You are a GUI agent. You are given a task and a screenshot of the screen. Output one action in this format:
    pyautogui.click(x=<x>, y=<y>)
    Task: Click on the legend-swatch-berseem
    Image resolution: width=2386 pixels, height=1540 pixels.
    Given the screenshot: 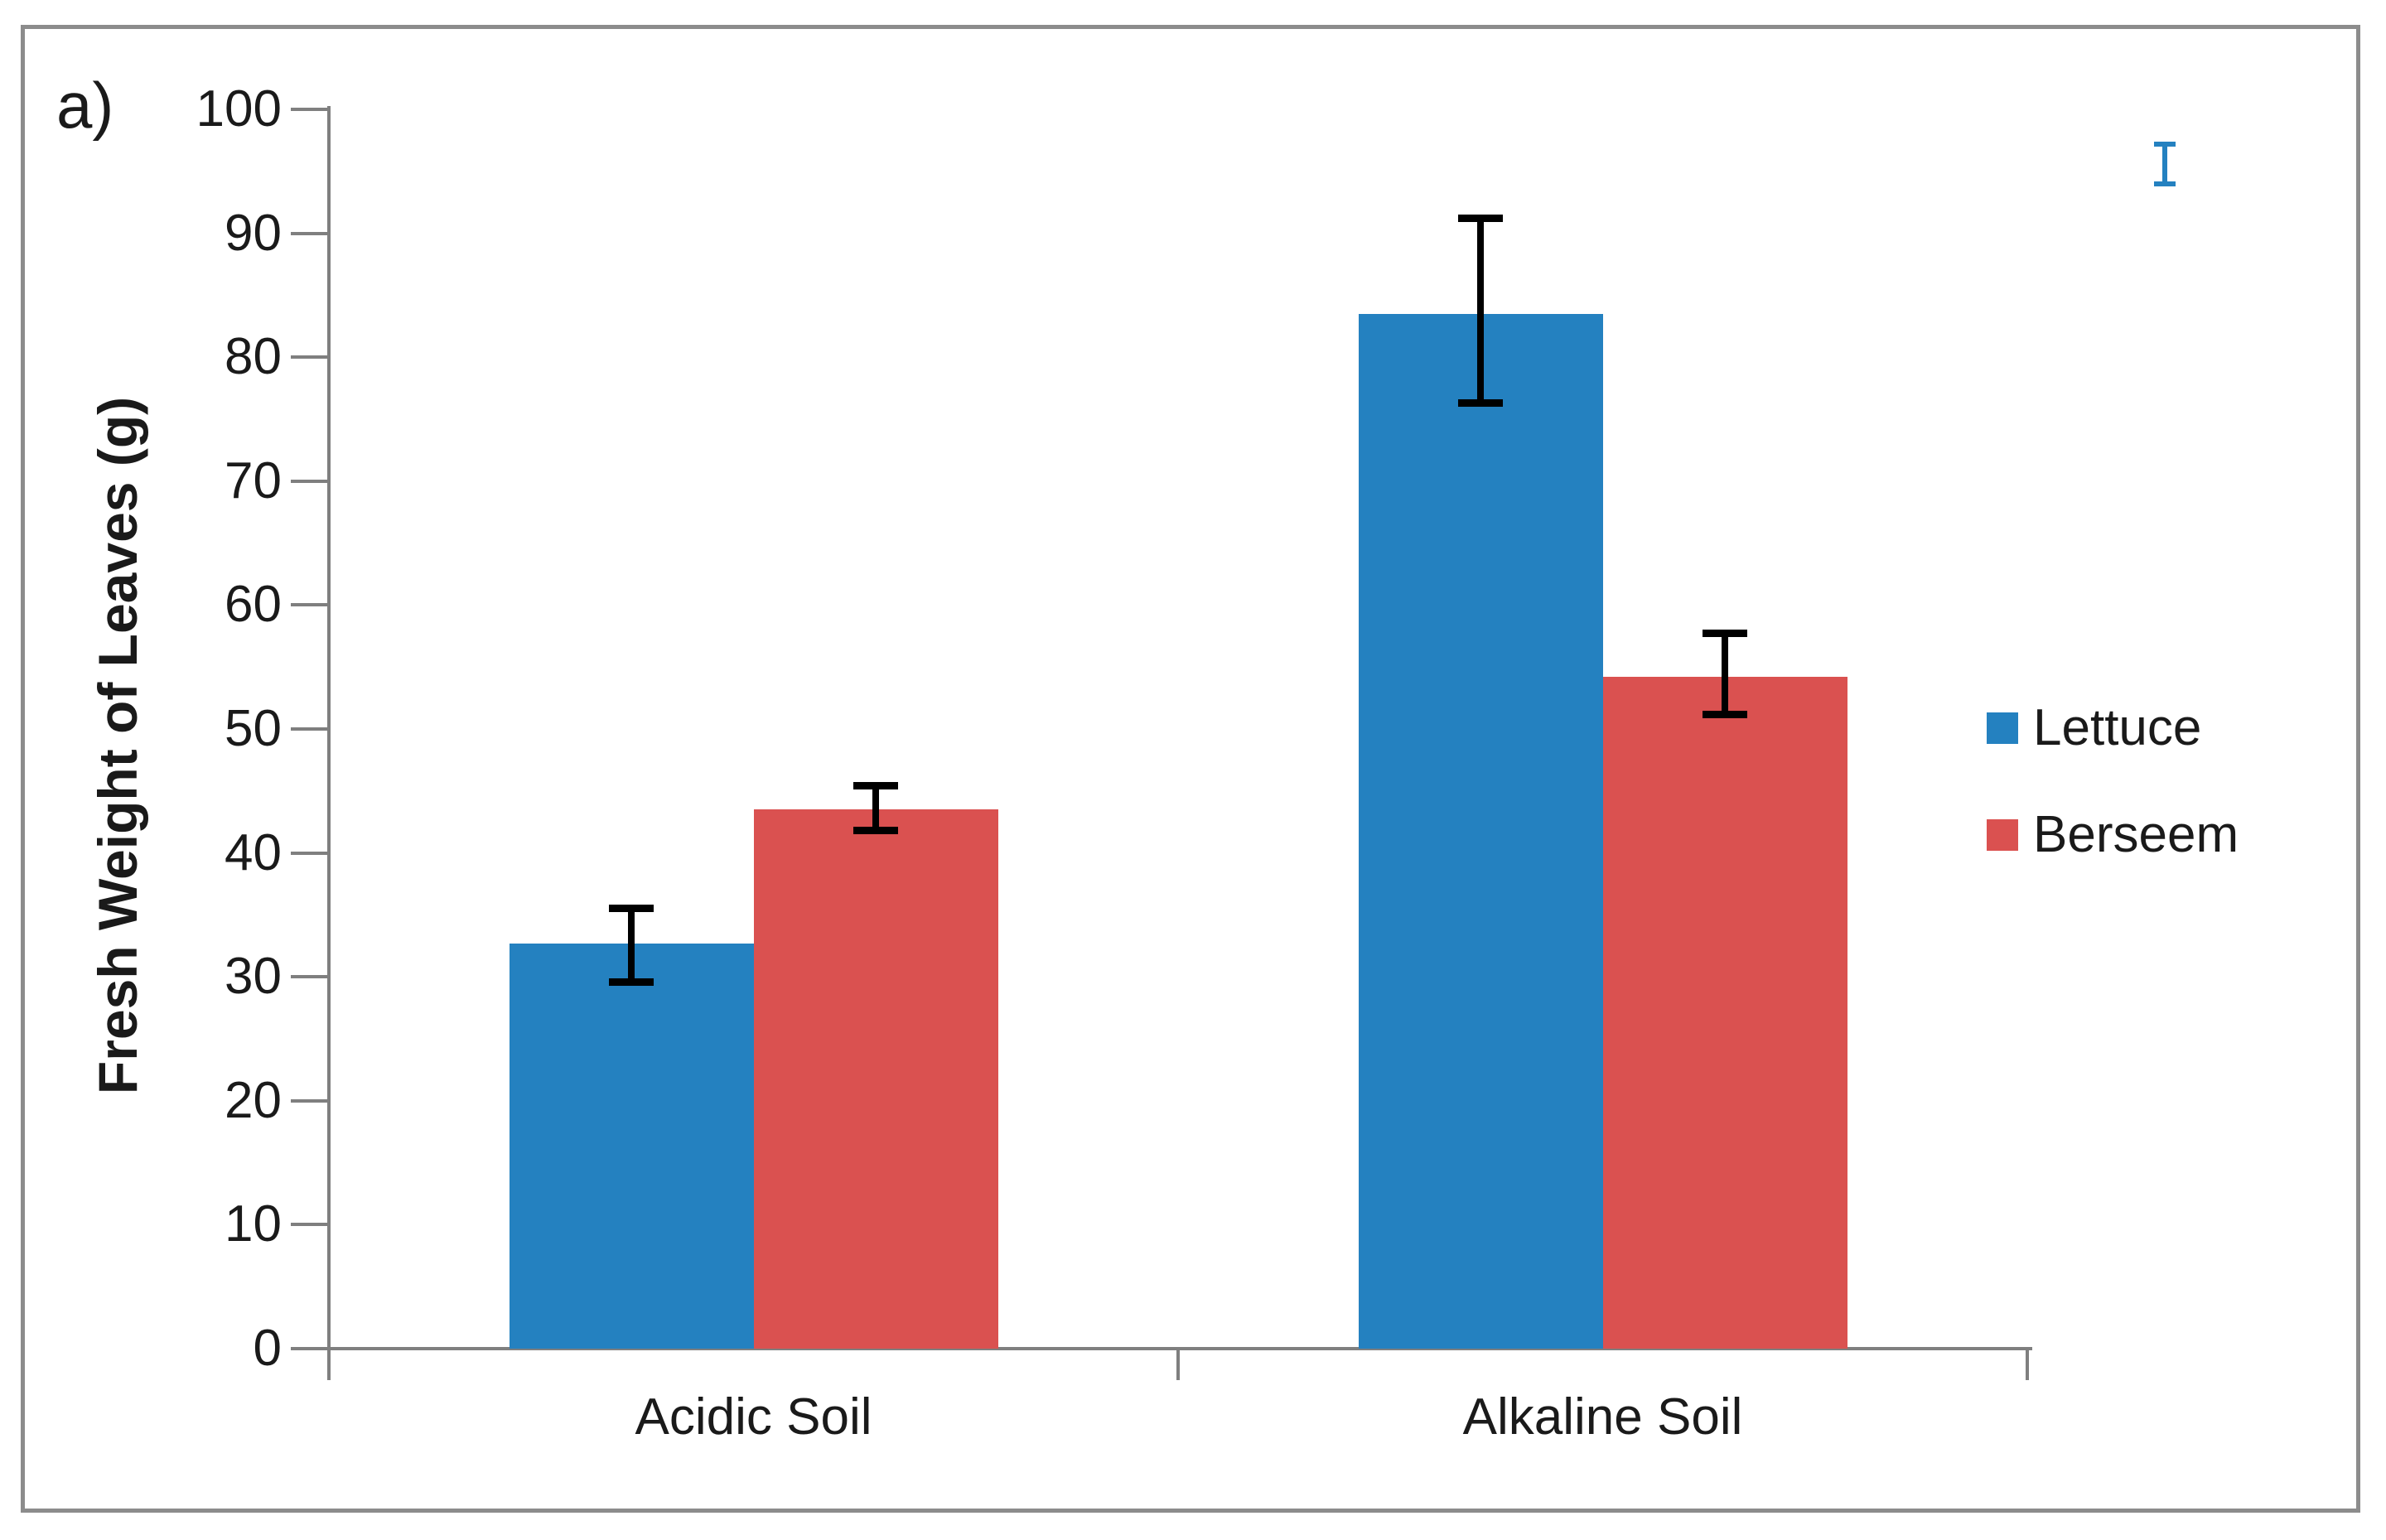 What is the action you would take?
    pyautogui.click(x=2003, y=835)
    